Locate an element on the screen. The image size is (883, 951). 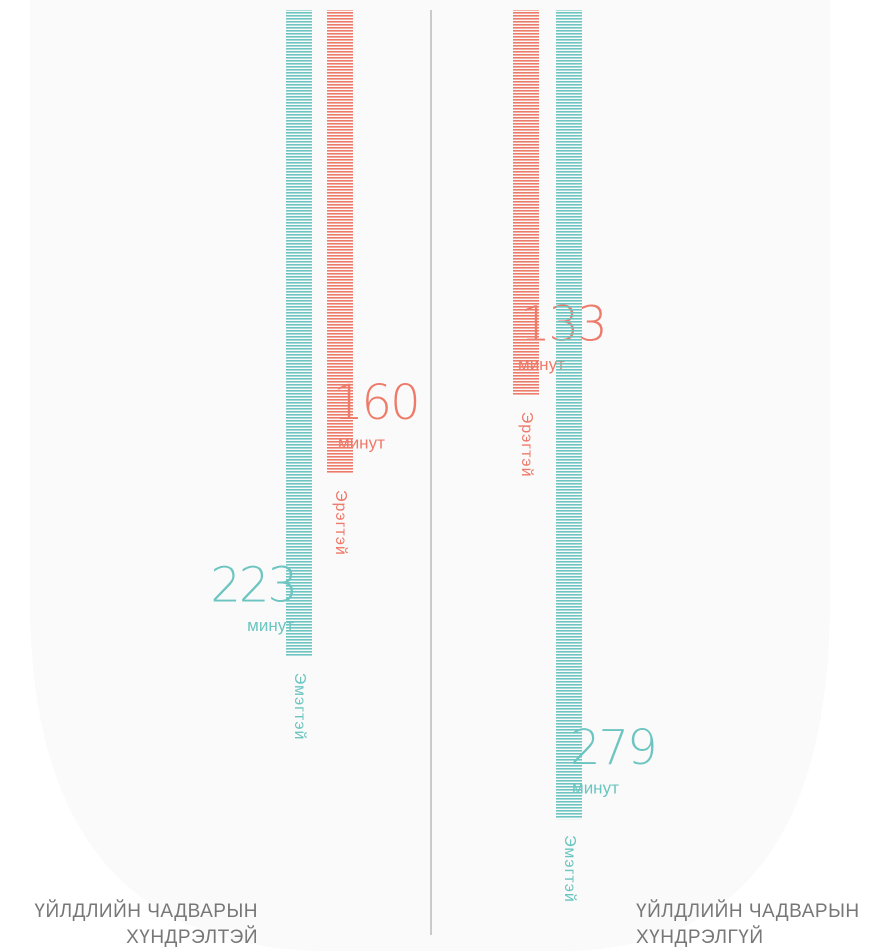
value-label: 223 is located at coordinates (253, 586).